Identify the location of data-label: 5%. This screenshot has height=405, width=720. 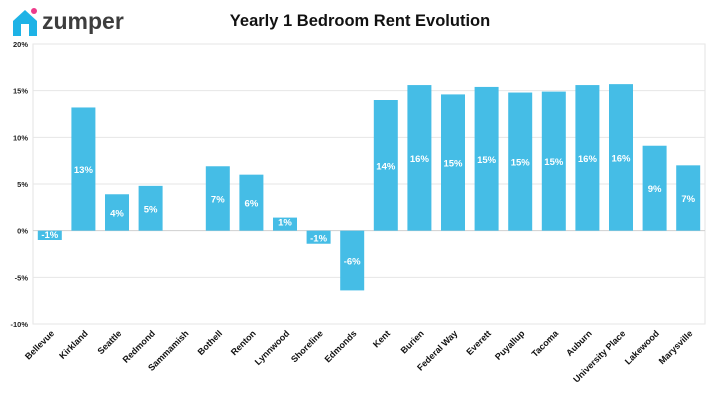
(151, 209).